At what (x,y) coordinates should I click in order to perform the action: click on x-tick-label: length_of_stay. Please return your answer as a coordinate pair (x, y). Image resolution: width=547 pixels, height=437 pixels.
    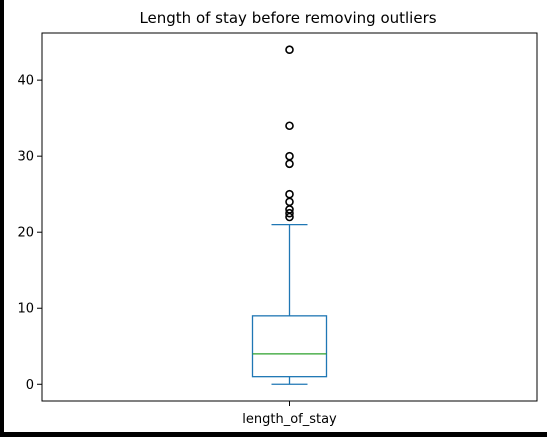
    Looking at the image, I should click on (289, 419).